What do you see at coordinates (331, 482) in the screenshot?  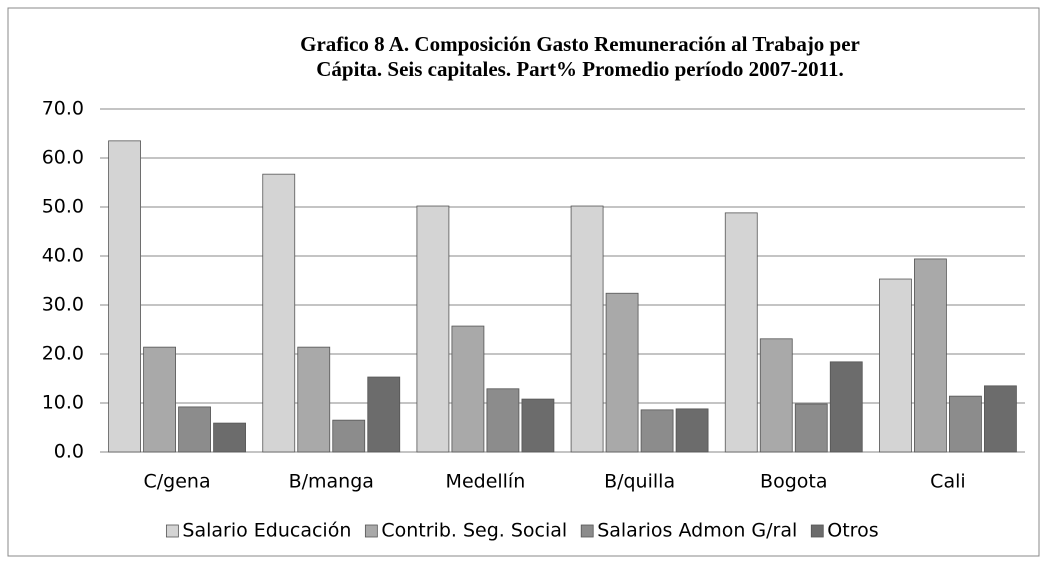 I see `x-tick-label: B/manga` at bounding box center [331, 482].